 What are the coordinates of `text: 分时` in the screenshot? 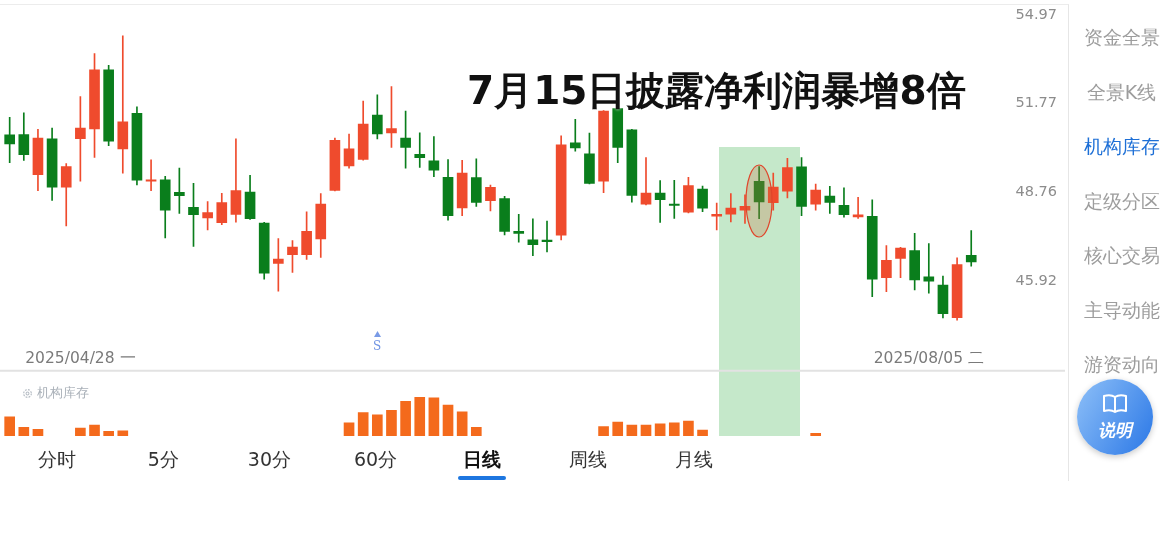 It's located at (57, 459).